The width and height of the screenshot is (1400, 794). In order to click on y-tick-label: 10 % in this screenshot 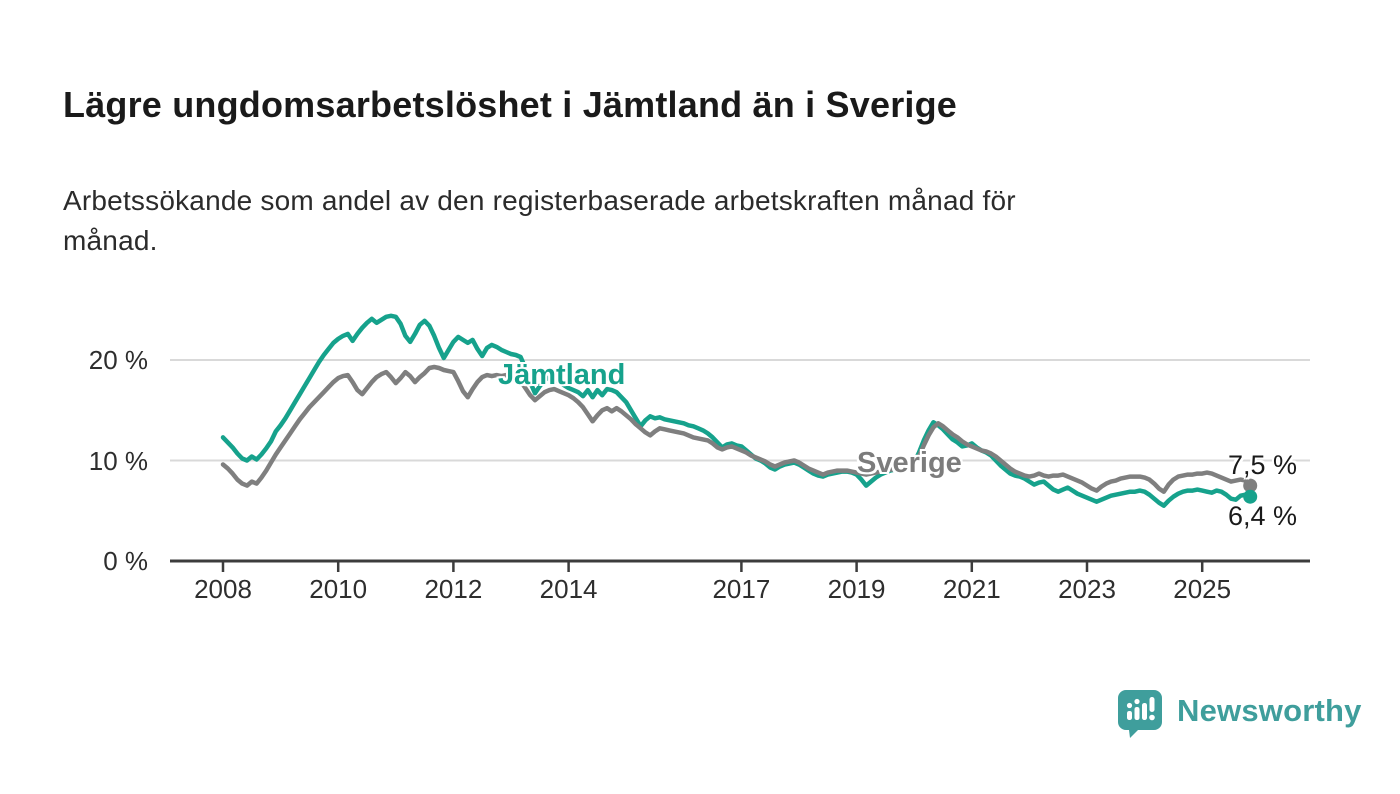, I will do `click(118, 460)`.